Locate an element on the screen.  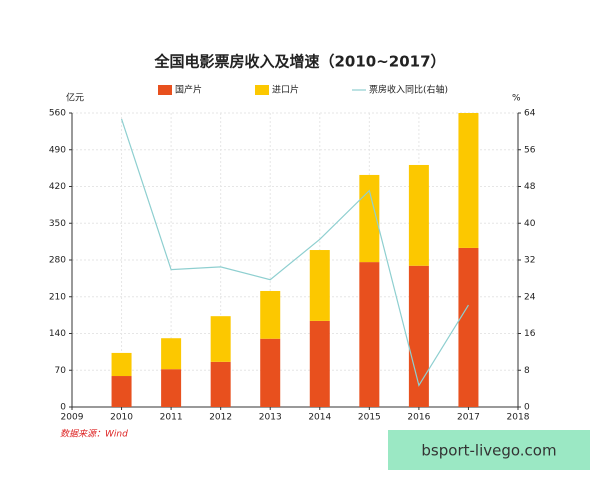
y2-tick-label: 16 is located at coordinates (530, 334).